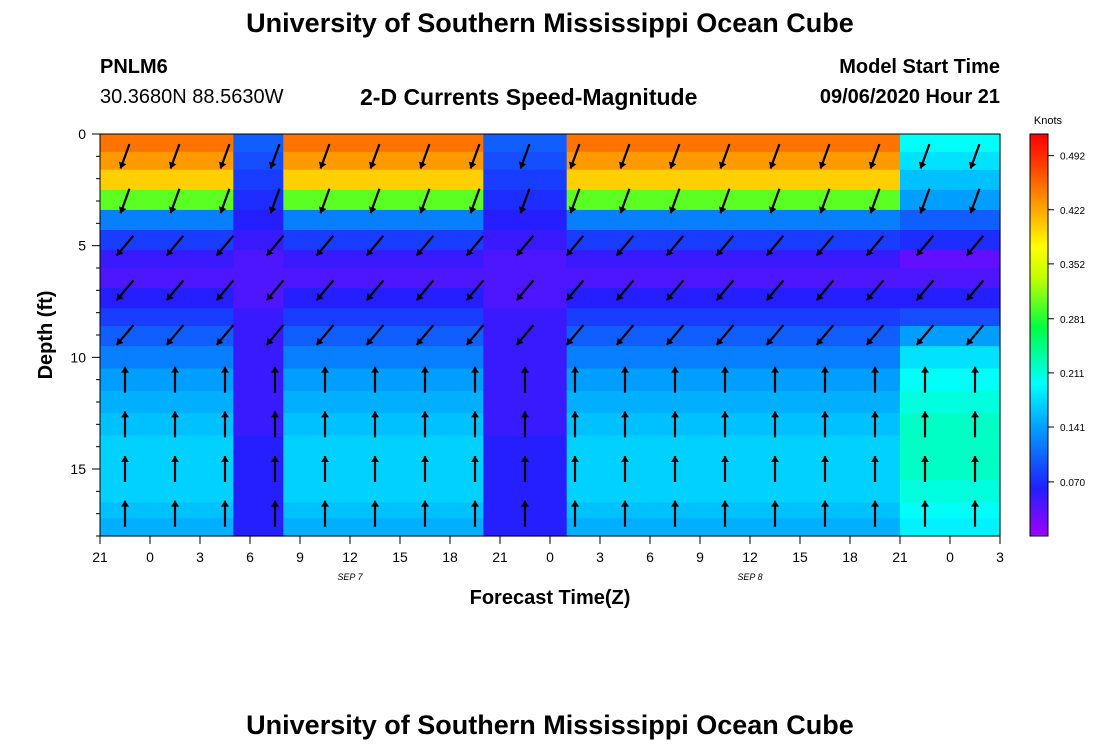 The height and width of the screenshot is (750, 1100). What do you see at coordinates (700, 557) in the screenshot?
I see `x-tick-label: 9` at bounding box center [700, 557].